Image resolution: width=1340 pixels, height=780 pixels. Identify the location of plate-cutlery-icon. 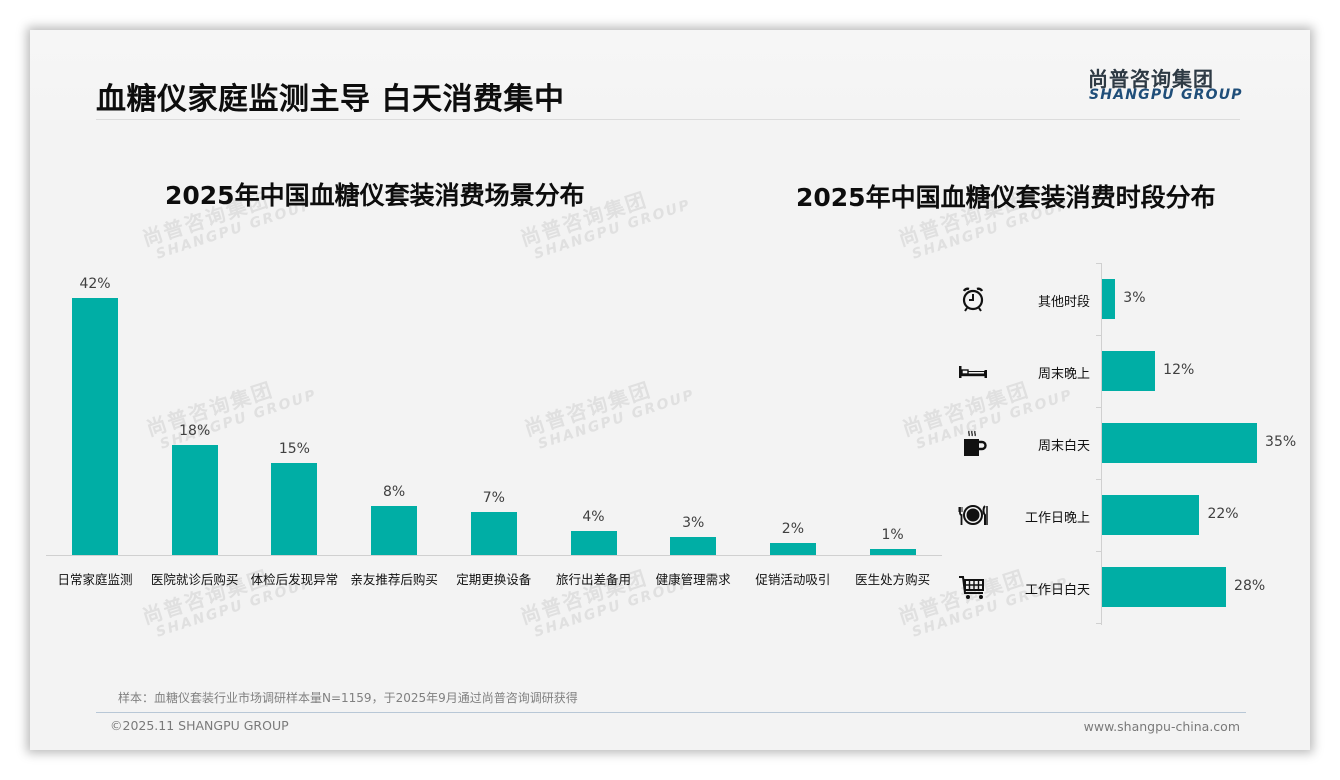
(973, 515).